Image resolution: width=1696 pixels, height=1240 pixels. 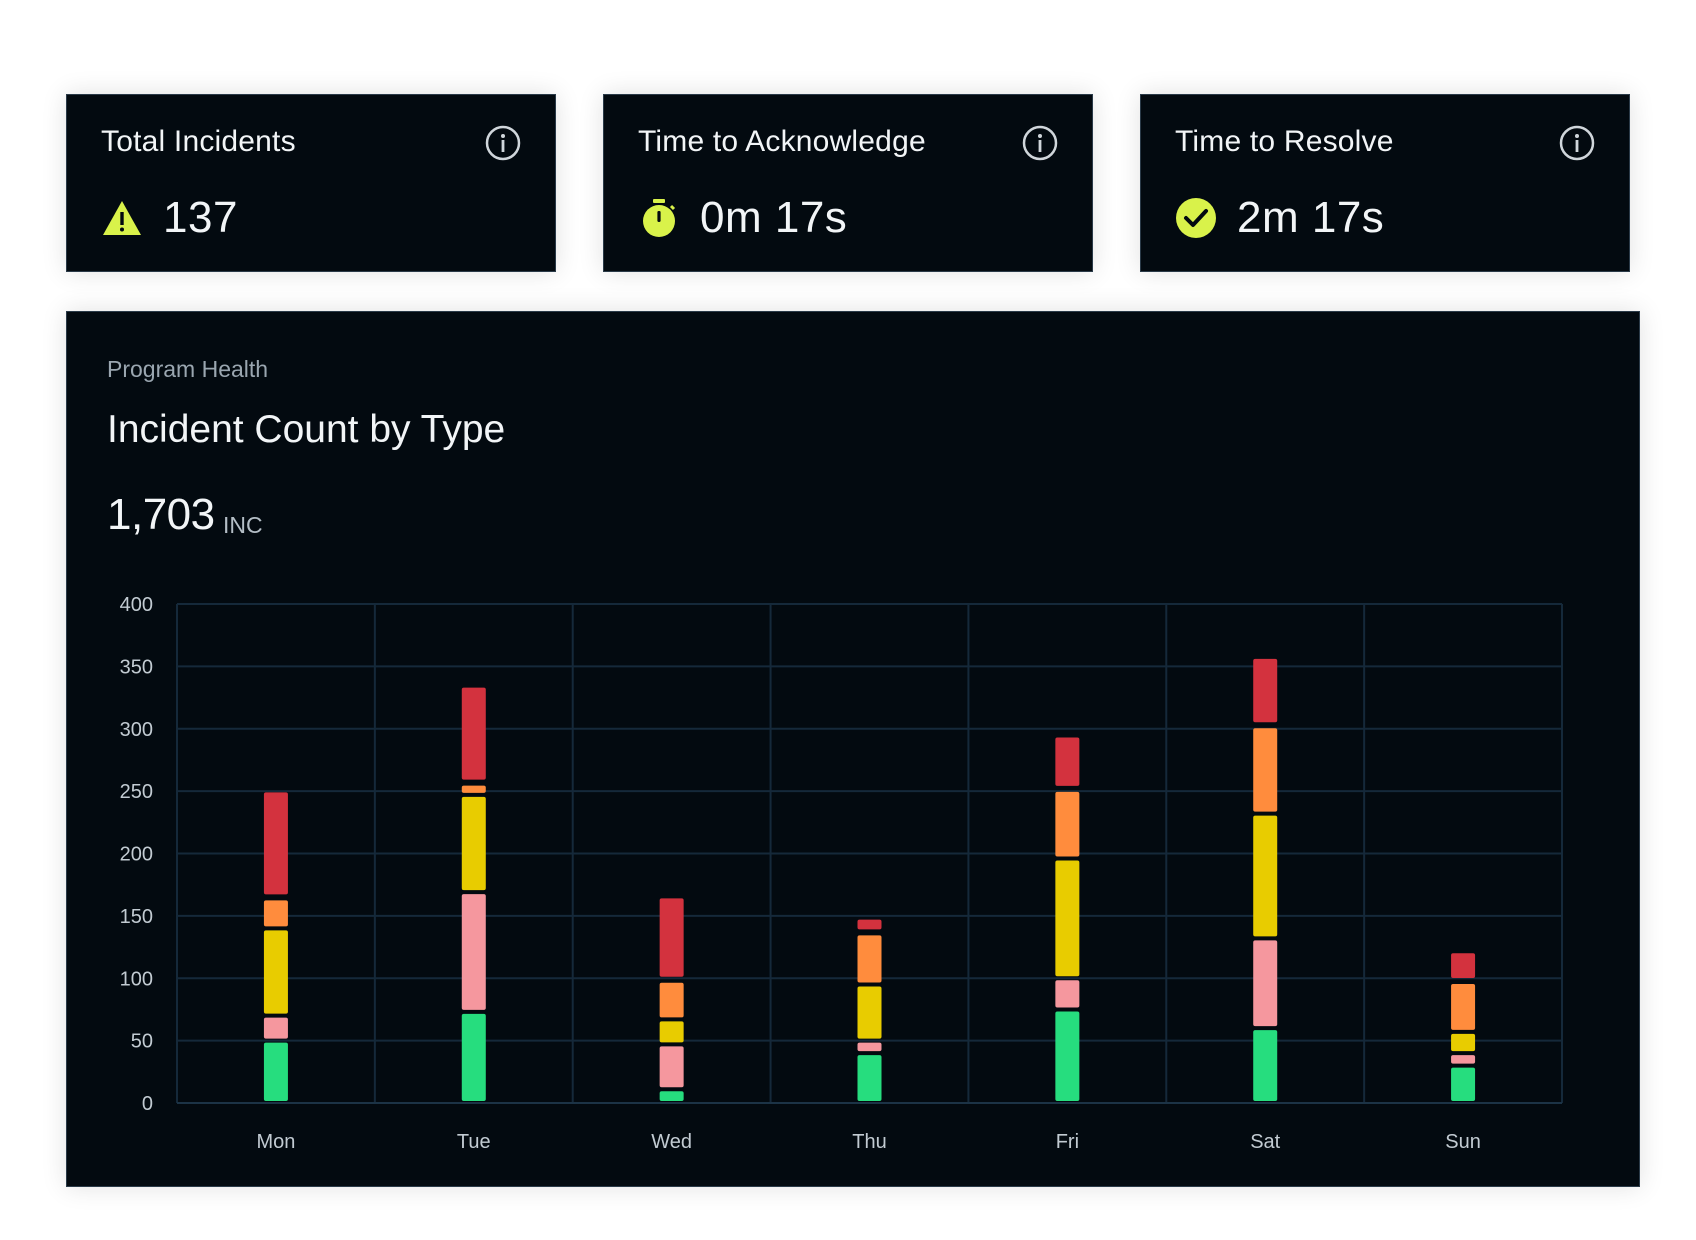 What do you see at coordinates (311, 183) in the screenshot?
I see `total-incidents-card: Total Incidents 137` at bounding box center [311, 183].